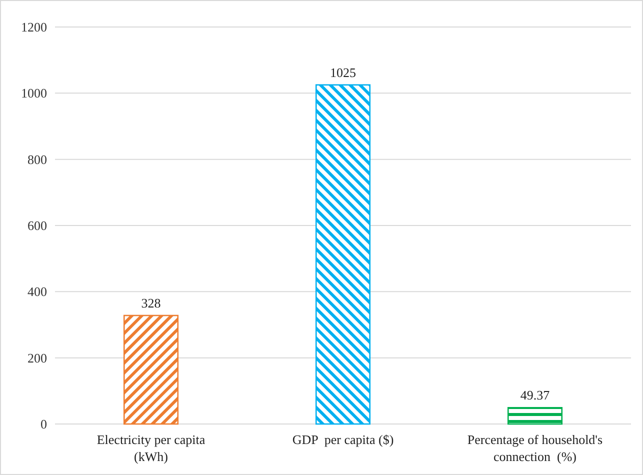 This screenshot has height=475, width=643. Describe the element at coordinates (535, 448) in the screenshot. I see `x-tick-label: Percentage of household's connection (%)` at that location.